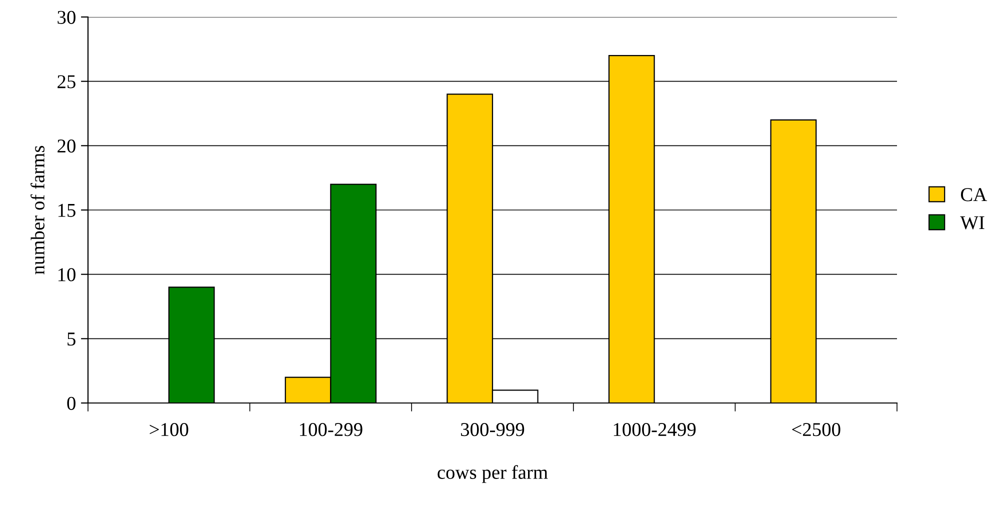  Describe the element at coordinates (492, 429) in the screenshot. I see `x-tick-label: 300-999` at that location.